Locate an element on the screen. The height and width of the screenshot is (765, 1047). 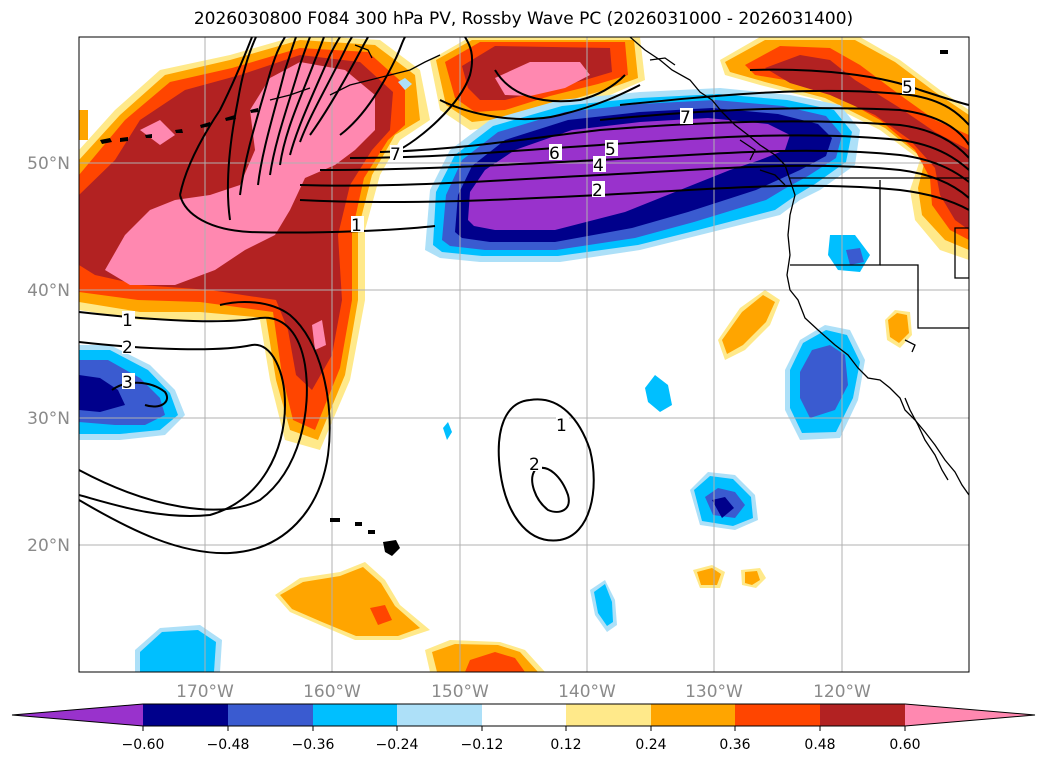
colorbar-tick-label: −0.36 is located at coordinates (313, 745).